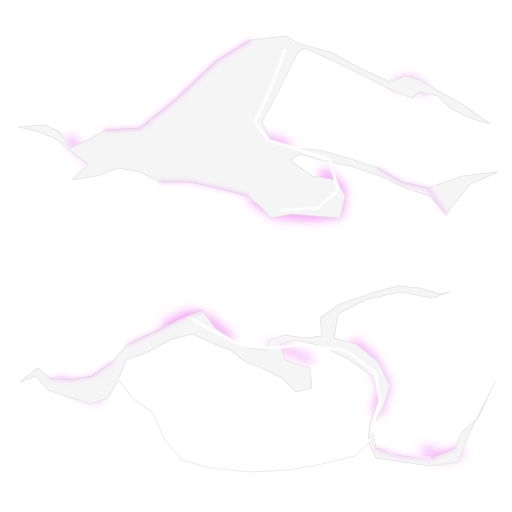 The width and height of the screenshot is (512, 512). Describe the element at coordinates (296, 130) in the screenshot. I see `upper-streak-core` at that location.